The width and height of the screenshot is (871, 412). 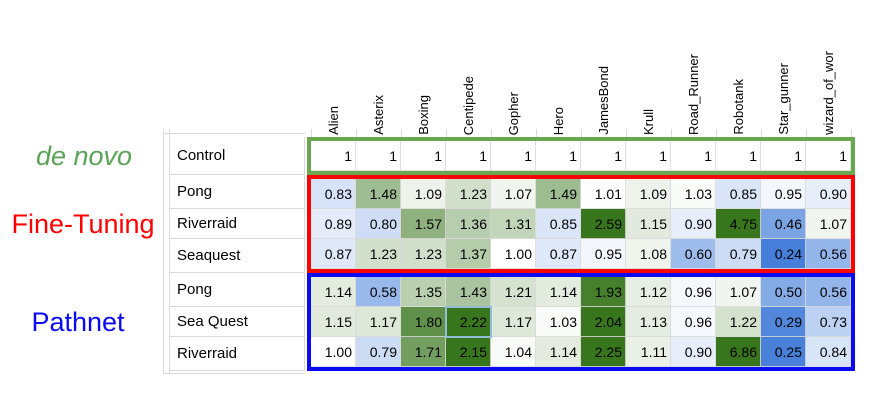 I want to click on heatmap-cell: 1.01, so click(x=603, y=194).